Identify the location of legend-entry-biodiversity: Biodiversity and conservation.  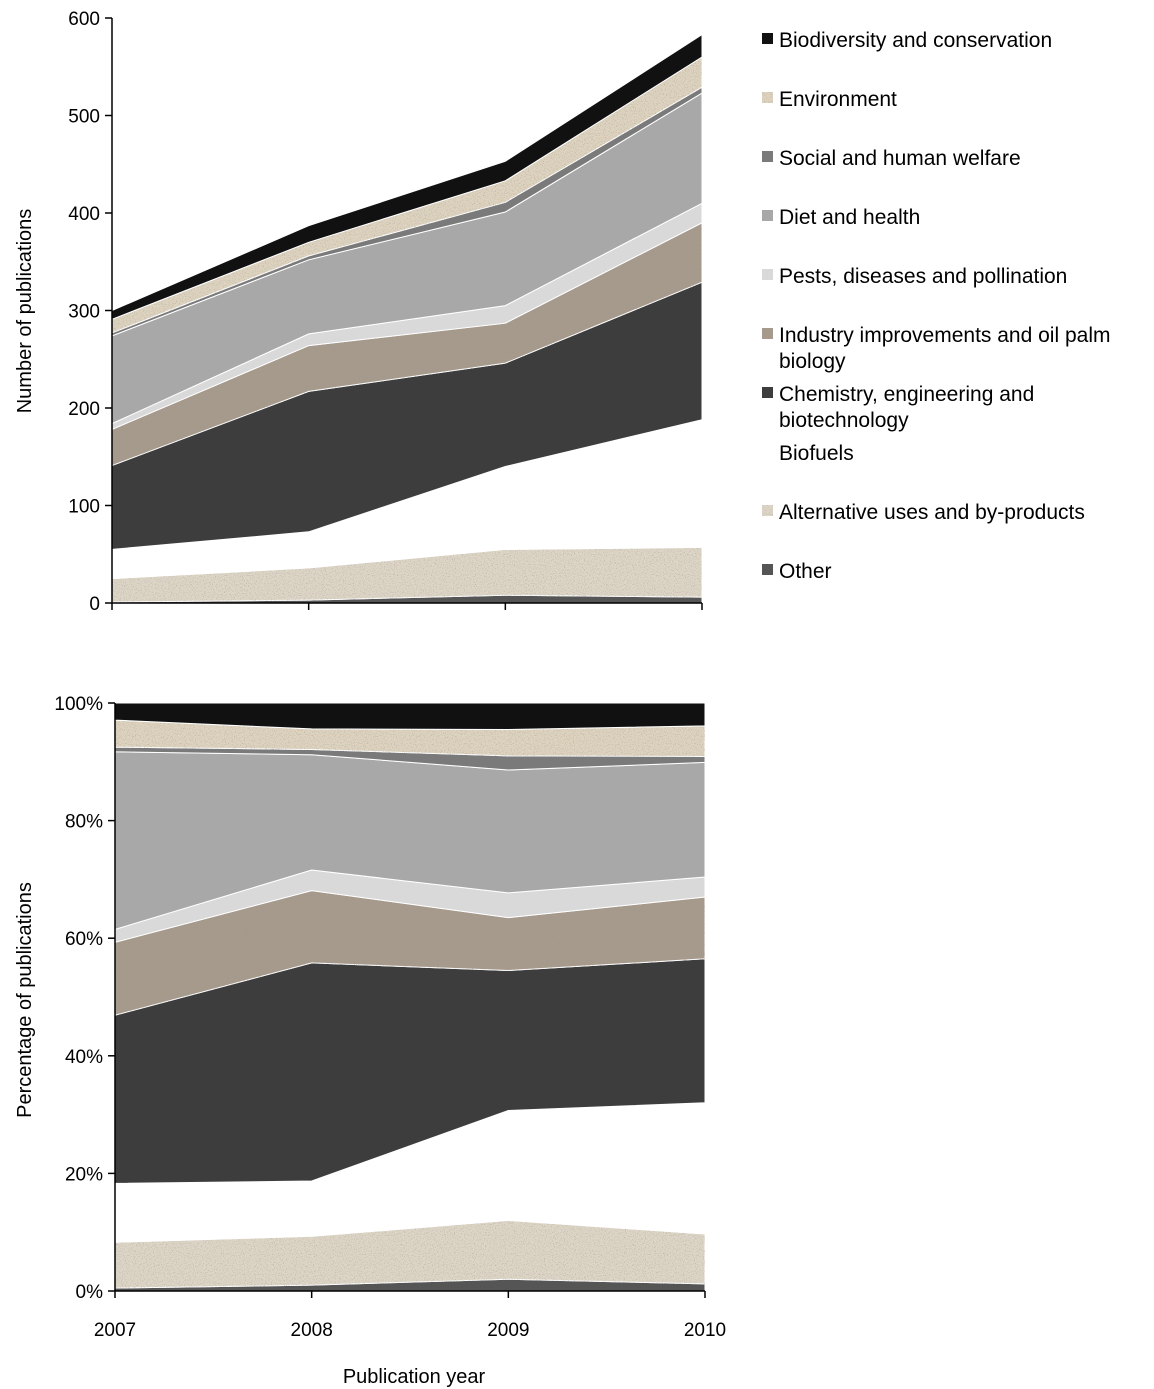
(907, 40).